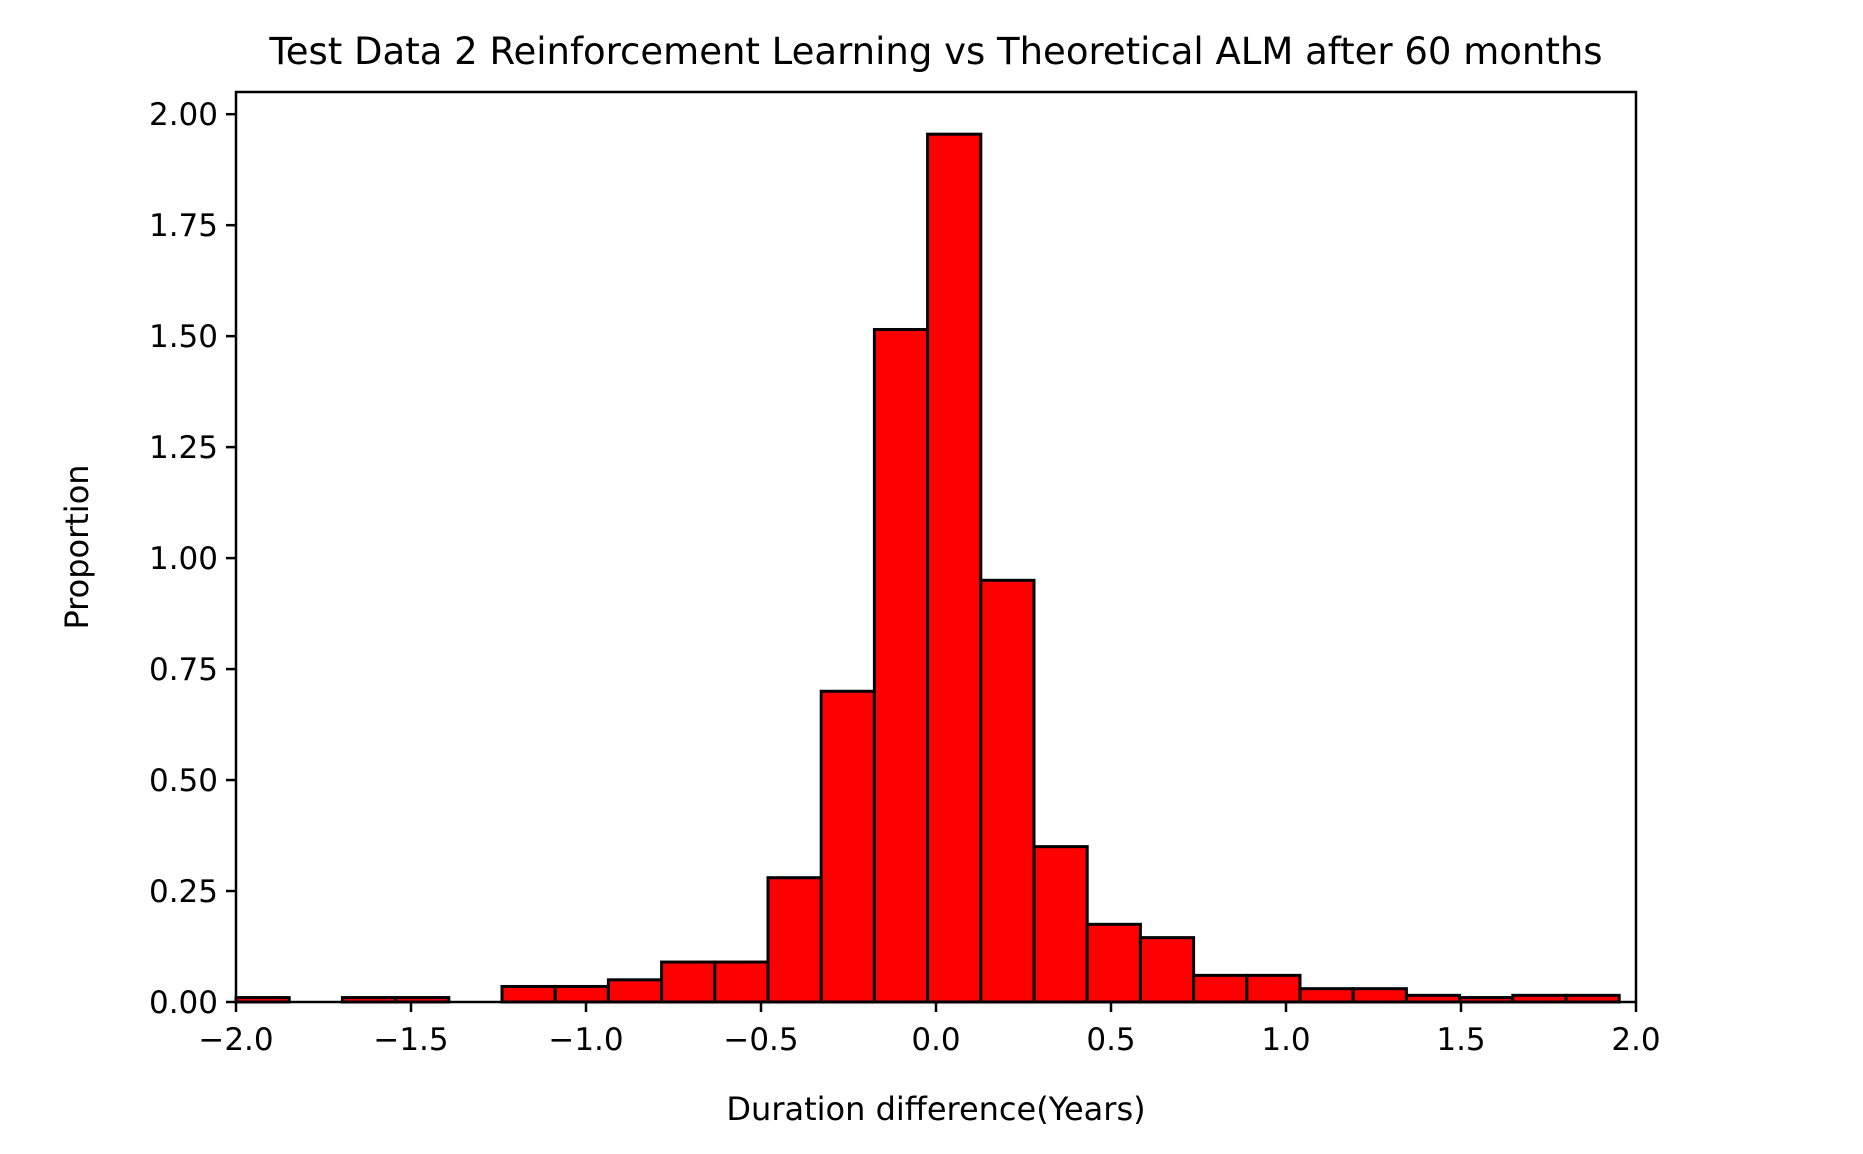 The width and height of the screenshot is (1863, 1154). What do you see at coordinates (1285, 1040) in the screenshot?
I see `x-tick-label: 1.0` at bounding box center [1285, 1040].